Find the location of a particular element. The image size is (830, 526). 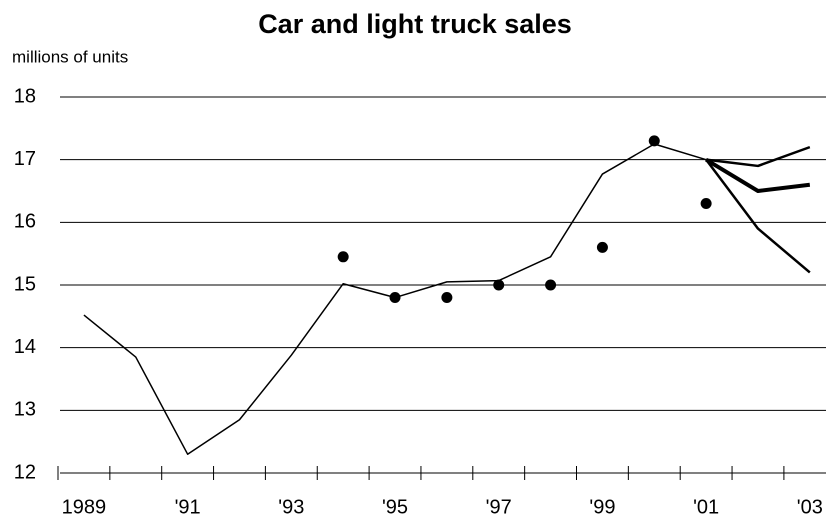

y-tick-label: 17 is located at coordinates (25, 159).